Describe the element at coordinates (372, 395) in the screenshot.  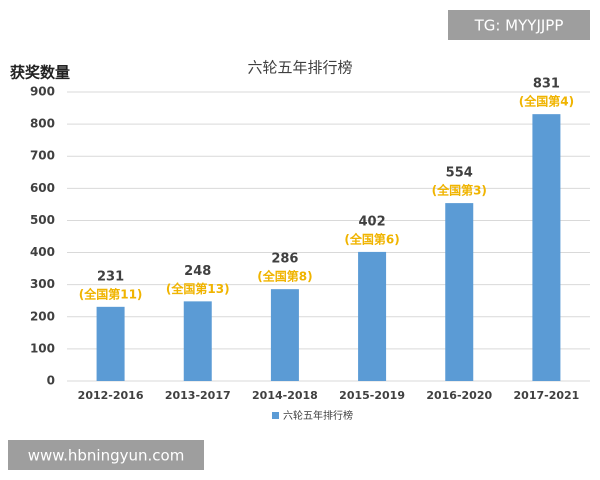
I see `x-tick-label: 2015-2019` at that location.